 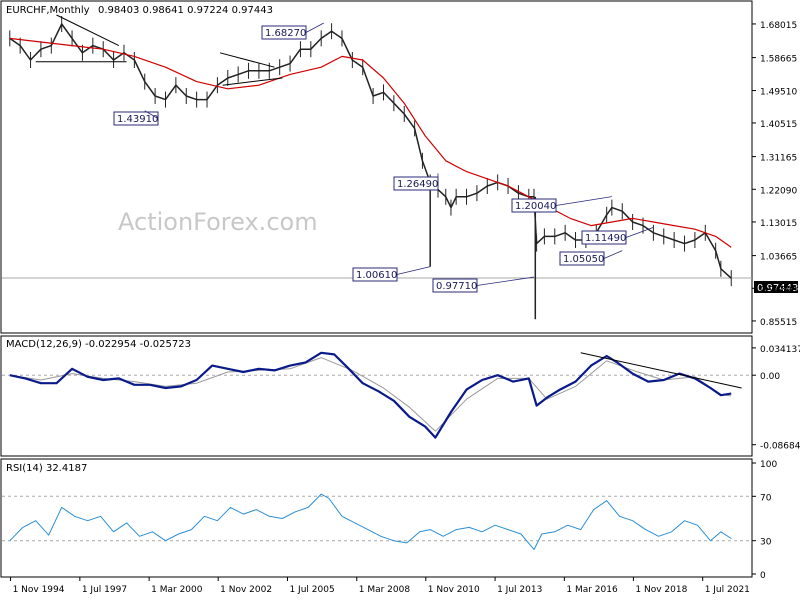 What do you see at coordinates (778, 159) in the screenshot?
I see `price-ytick-label: 1.31165` at bounding box center [778, 159].